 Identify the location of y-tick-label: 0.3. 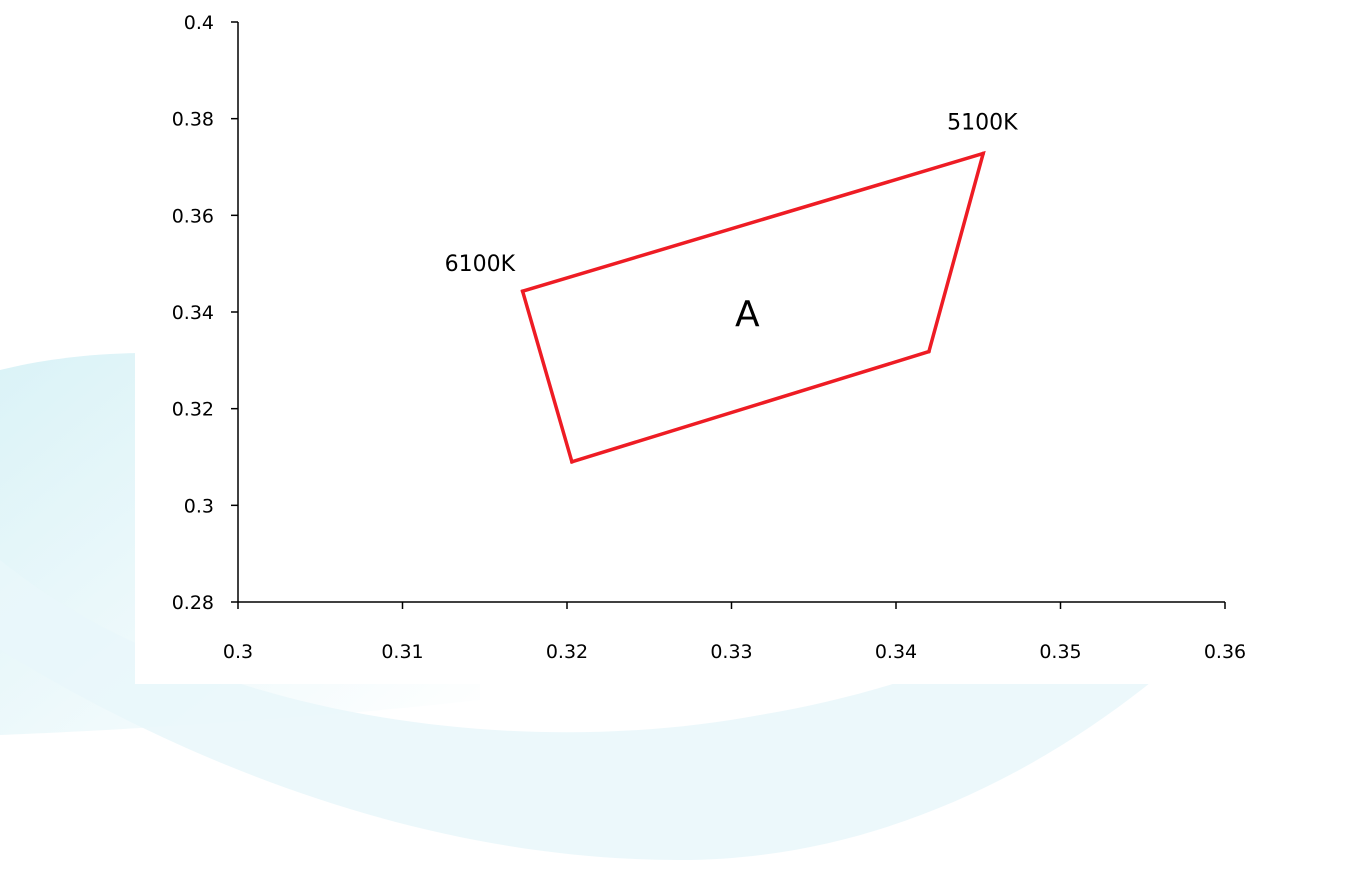
(199, 506).